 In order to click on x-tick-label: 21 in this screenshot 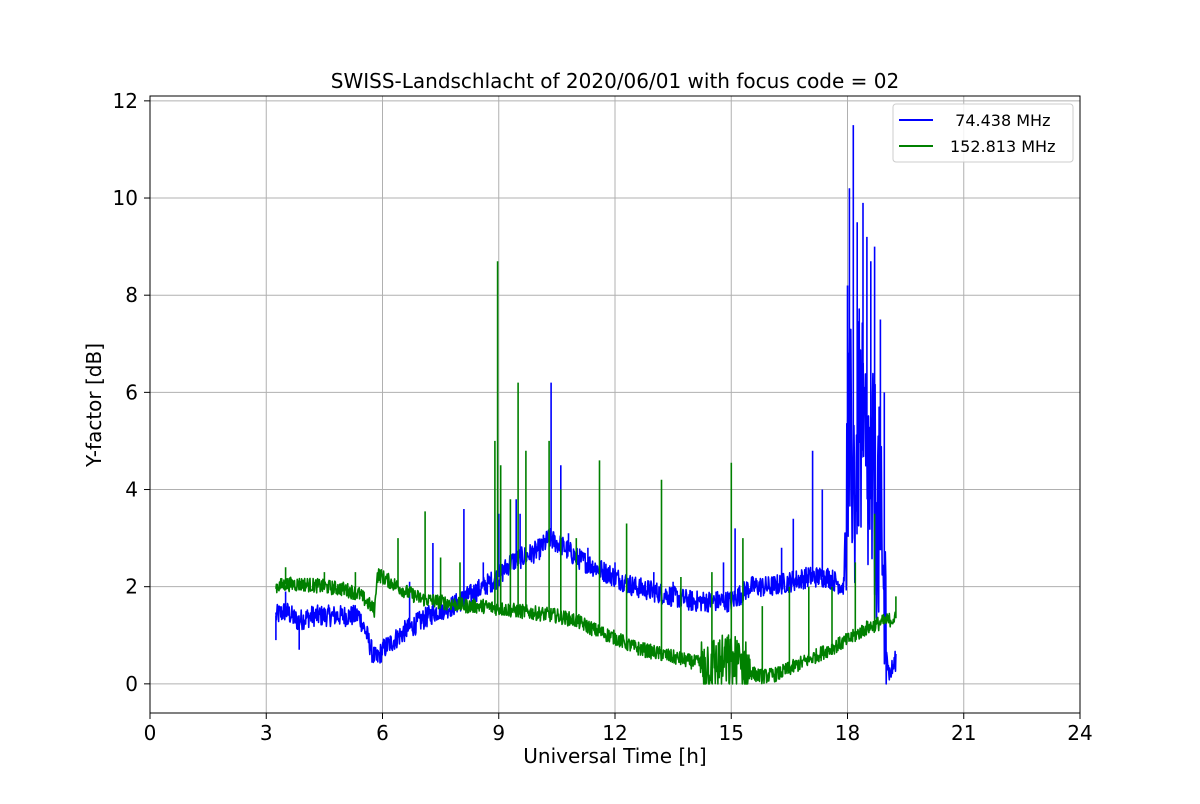, I will do `click(963, 733)`.